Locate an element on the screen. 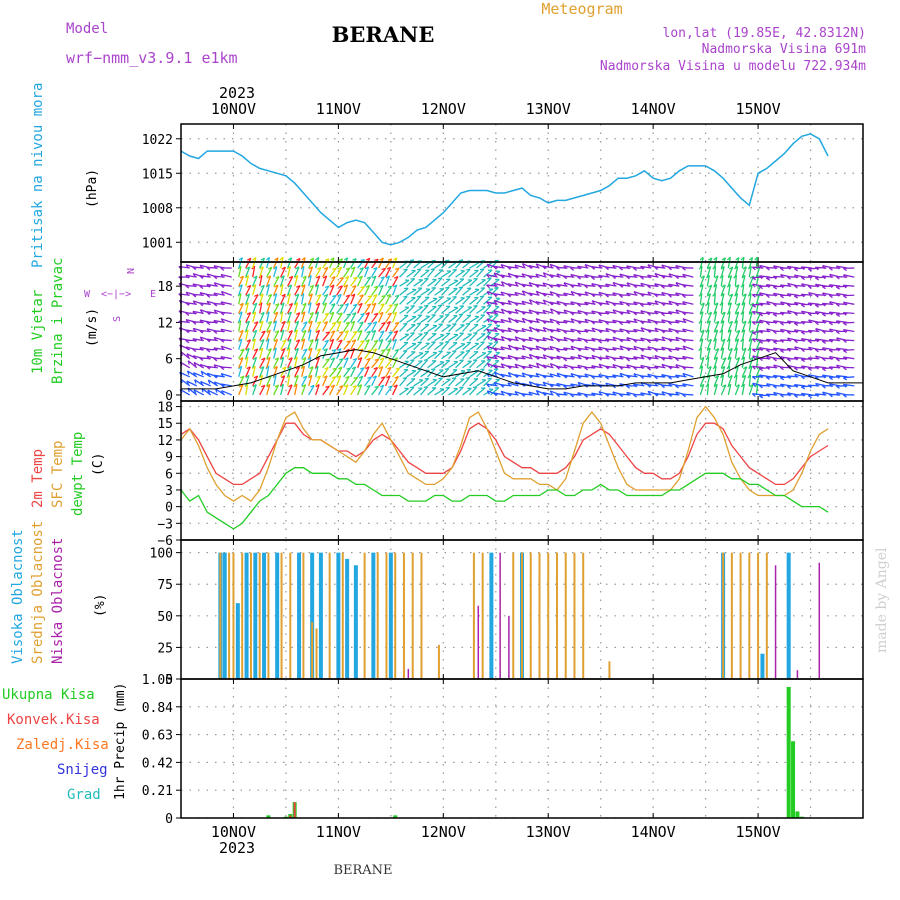  conv-precip-bar is located at coordinates (294, 810).